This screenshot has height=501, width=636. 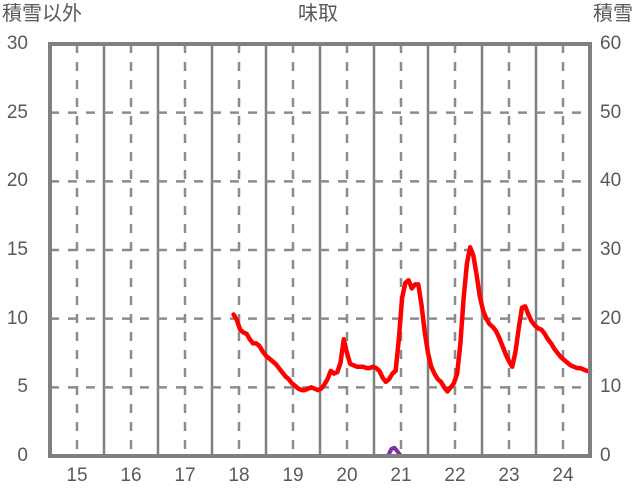 What do you see at coordinates (17, 249) in the screenshot?
I see `y-axis-tick-label: 15` at bounding box center [17, 249].